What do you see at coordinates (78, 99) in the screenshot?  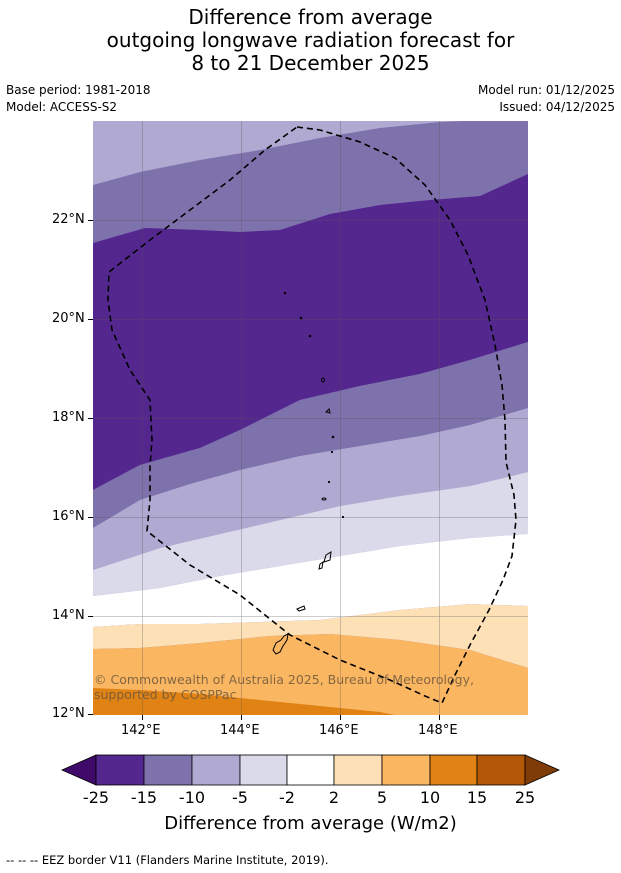 I see `meta-left: Base period: 1981-2018 Model: ACCESS-S2` at bounding box center [78, 99].